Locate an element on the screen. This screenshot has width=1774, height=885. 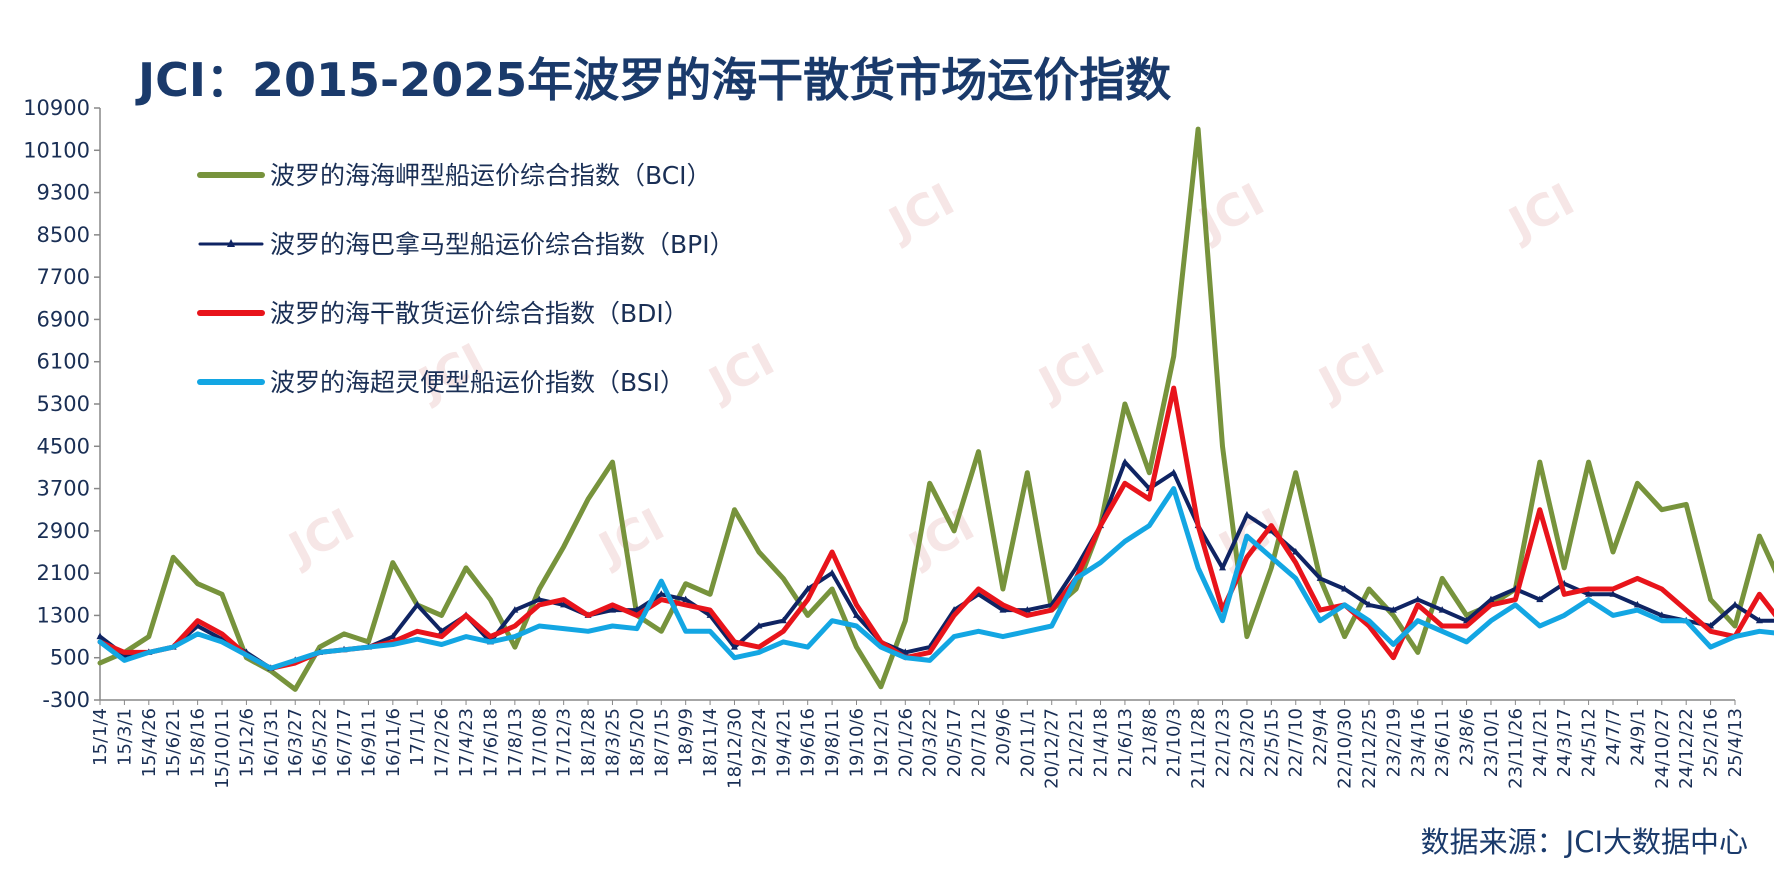
chart-title: JCI：2015-2025年波罗的海干散货市场运价指数 is located at coordinates (653, 80).